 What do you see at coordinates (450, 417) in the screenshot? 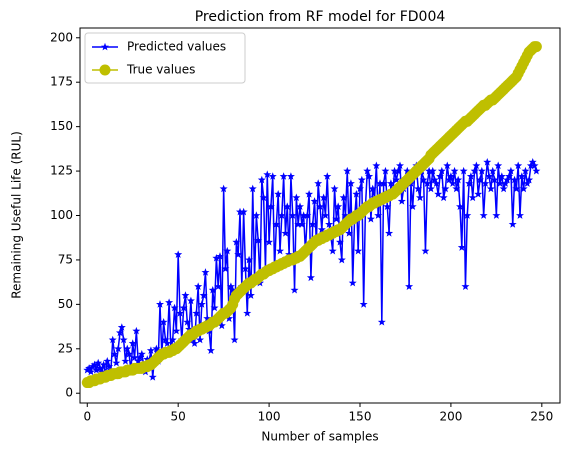
I see `x-tick-label: 200` at bounding box center [450, 417].